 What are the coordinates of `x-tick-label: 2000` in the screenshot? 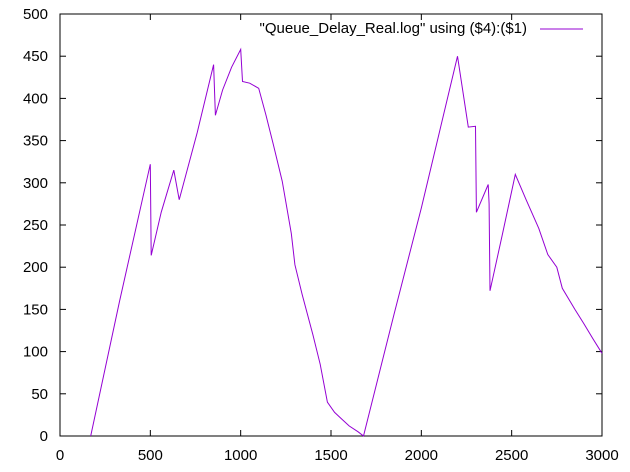 It's located at (421, 455).